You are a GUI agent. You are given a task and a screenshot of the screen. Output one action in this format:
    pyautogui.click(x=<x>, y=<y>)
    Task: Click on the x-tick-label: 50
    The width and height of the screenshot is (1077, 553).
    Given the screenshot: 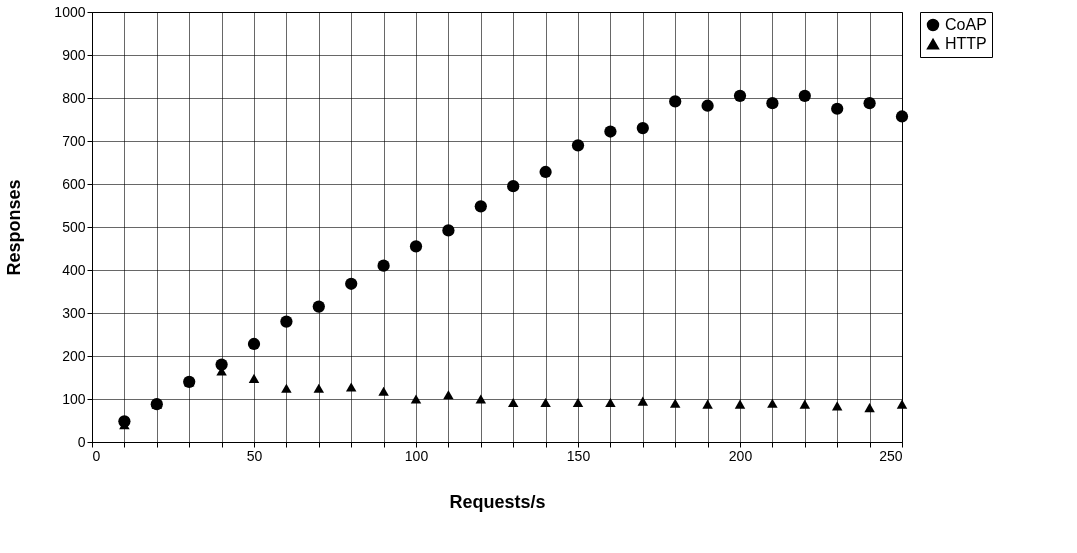 What is the action you would take?
    pyautogui.click(x=254, y=455)
    